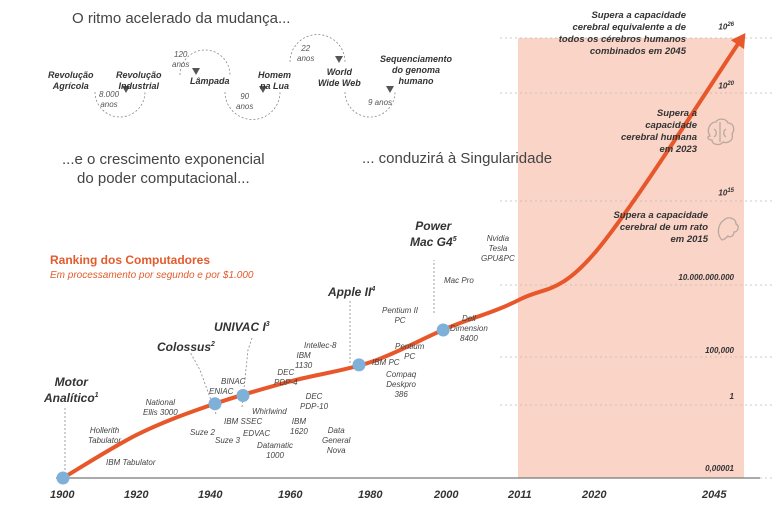  Describe the element at coordinates (339, 72) in the screenshot. I see `event-label: World` at that location.